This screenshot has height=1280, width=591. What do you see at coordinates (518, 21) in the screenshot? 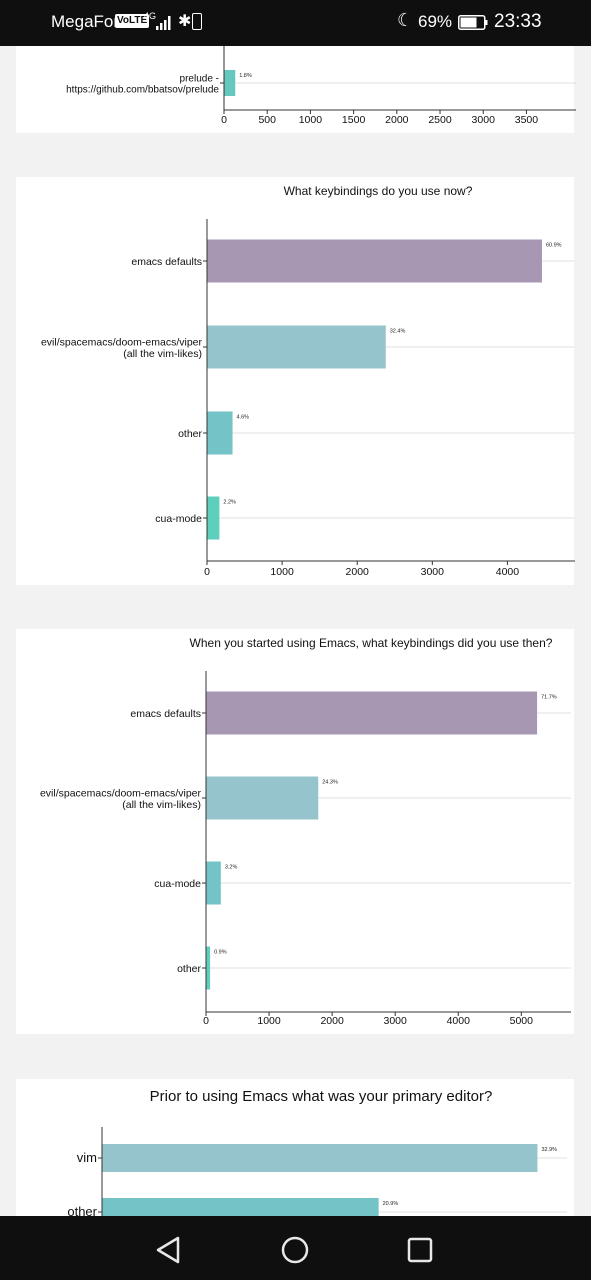
I see `clock: 23:33` at bounding box center [518, 21].